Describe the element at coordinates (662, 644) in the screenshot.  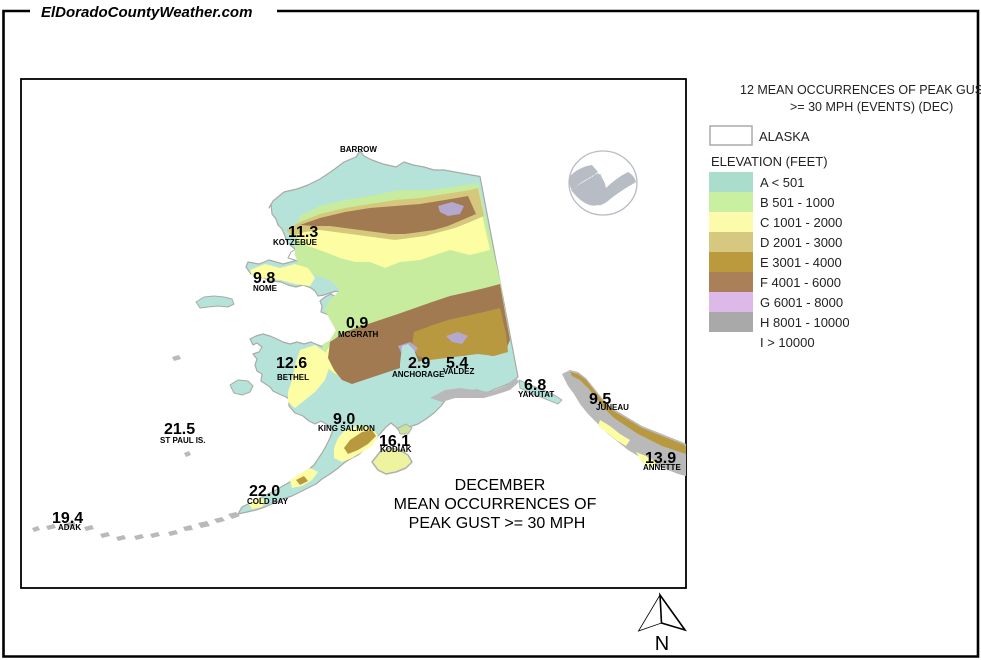
I see `svg-text: N` at that location.